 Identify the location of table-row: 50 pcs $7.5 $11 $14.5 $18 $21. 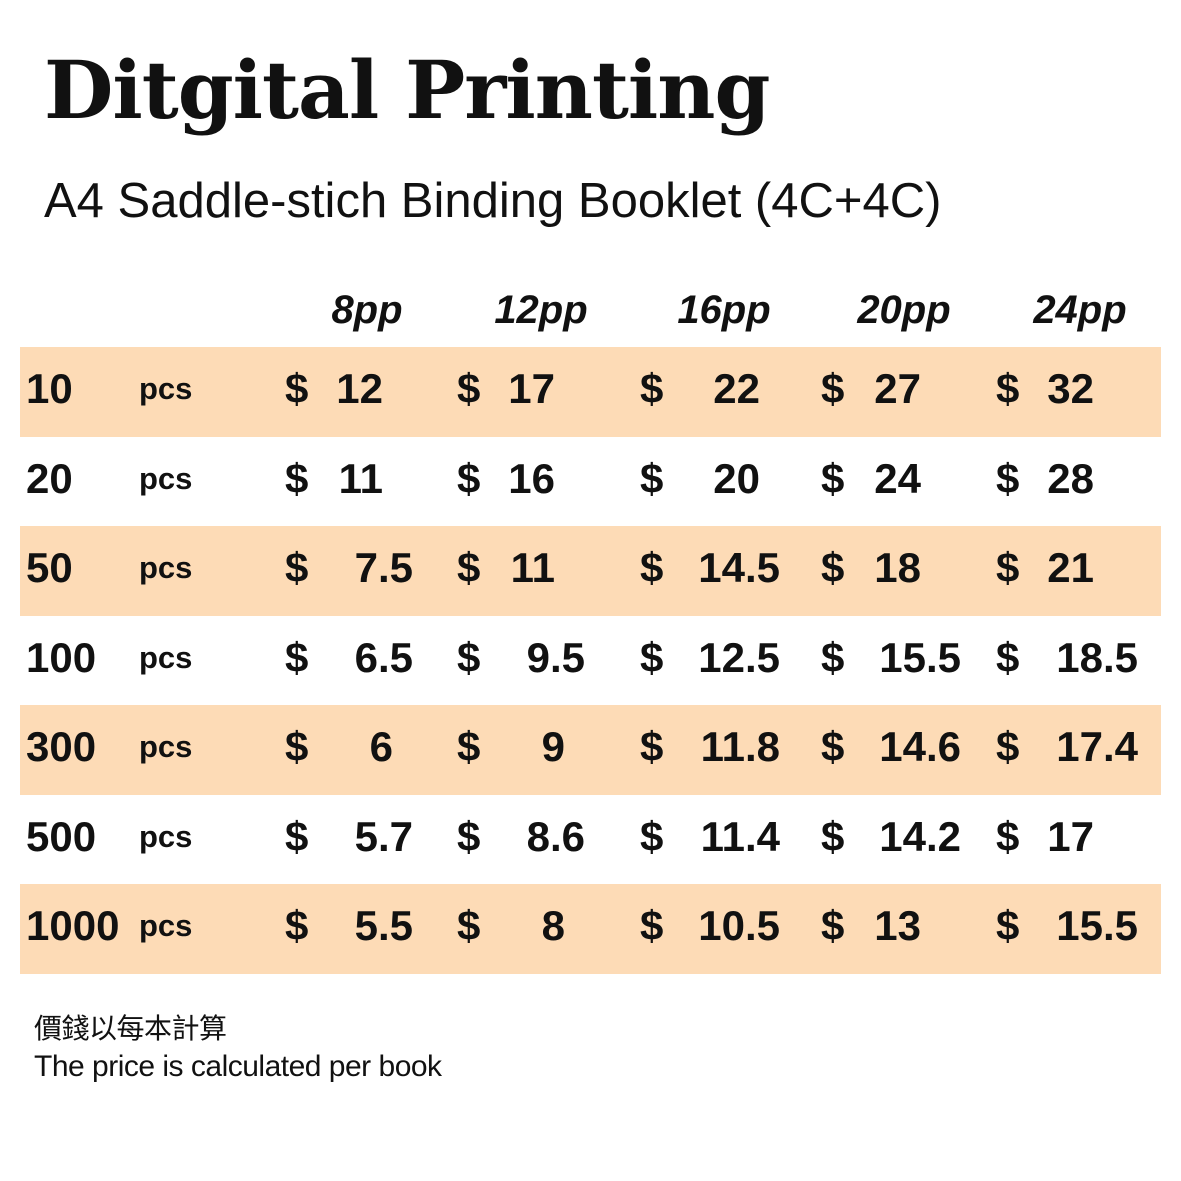
(590, 571).